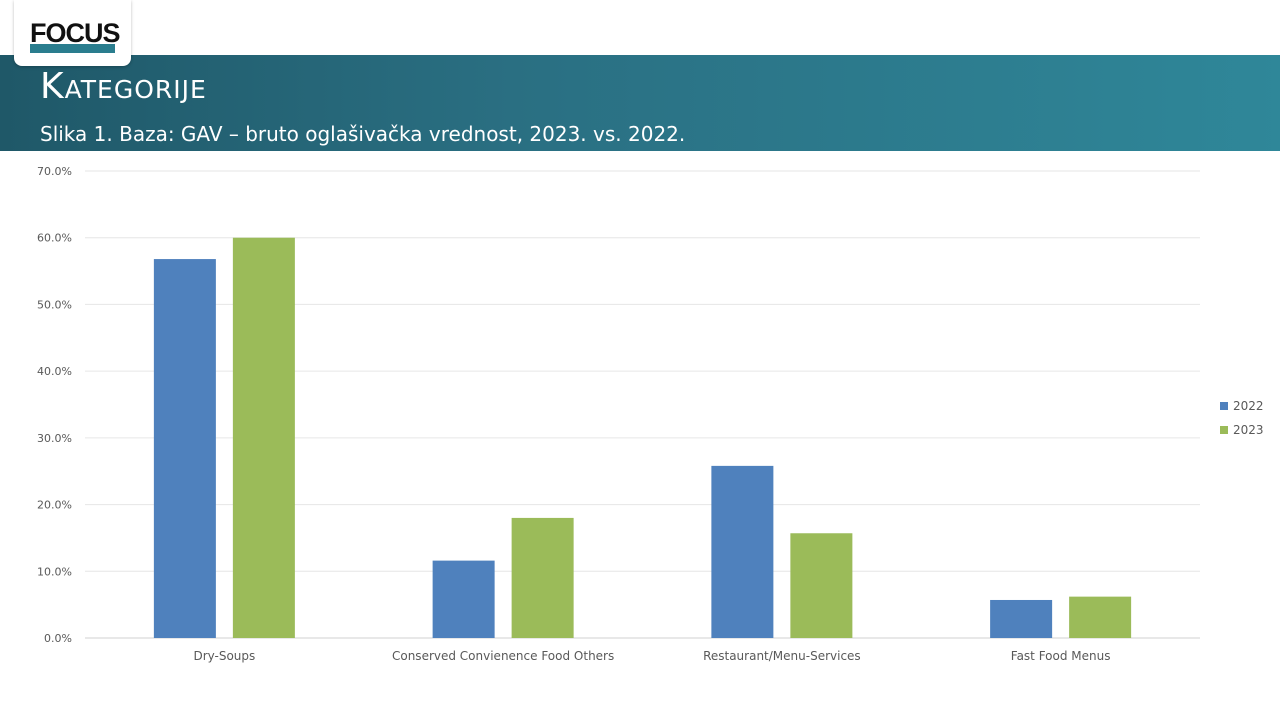 The width and height of the screenshot is (1280, 720). I want to click on logo: FOCUS, so click(72, 33).